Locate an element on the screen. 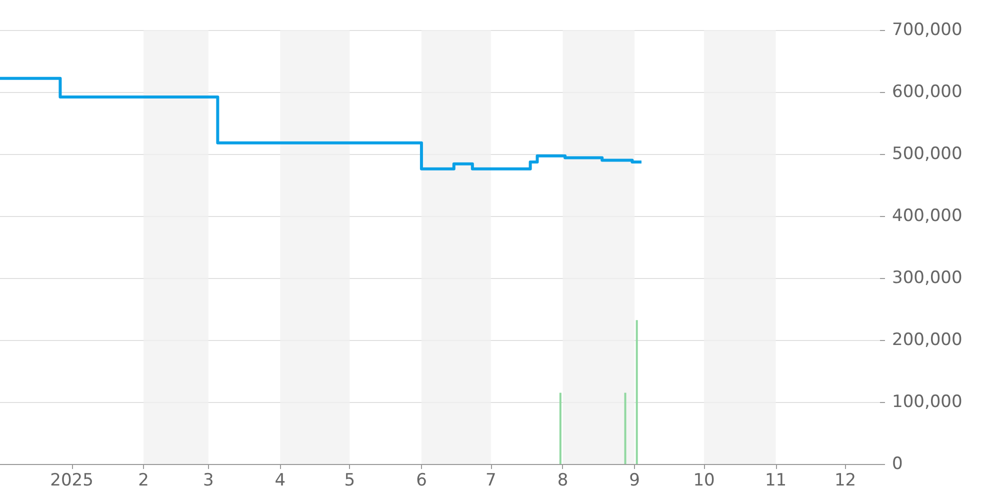  y-tick-label: 100,000 is located at coordinates (927, 402).